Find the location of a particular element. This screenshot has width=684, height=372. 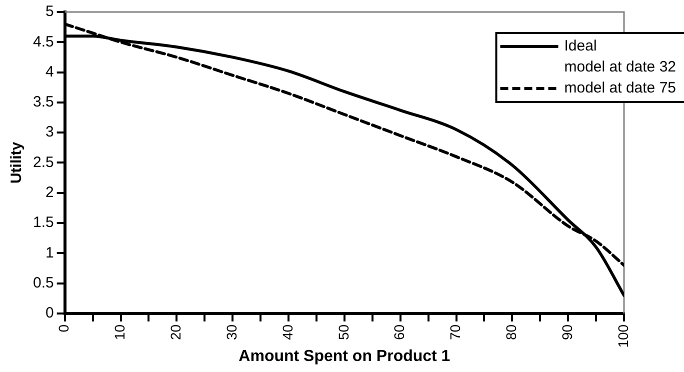

y-tick-label: 4 is located at coordinates (50, 71).